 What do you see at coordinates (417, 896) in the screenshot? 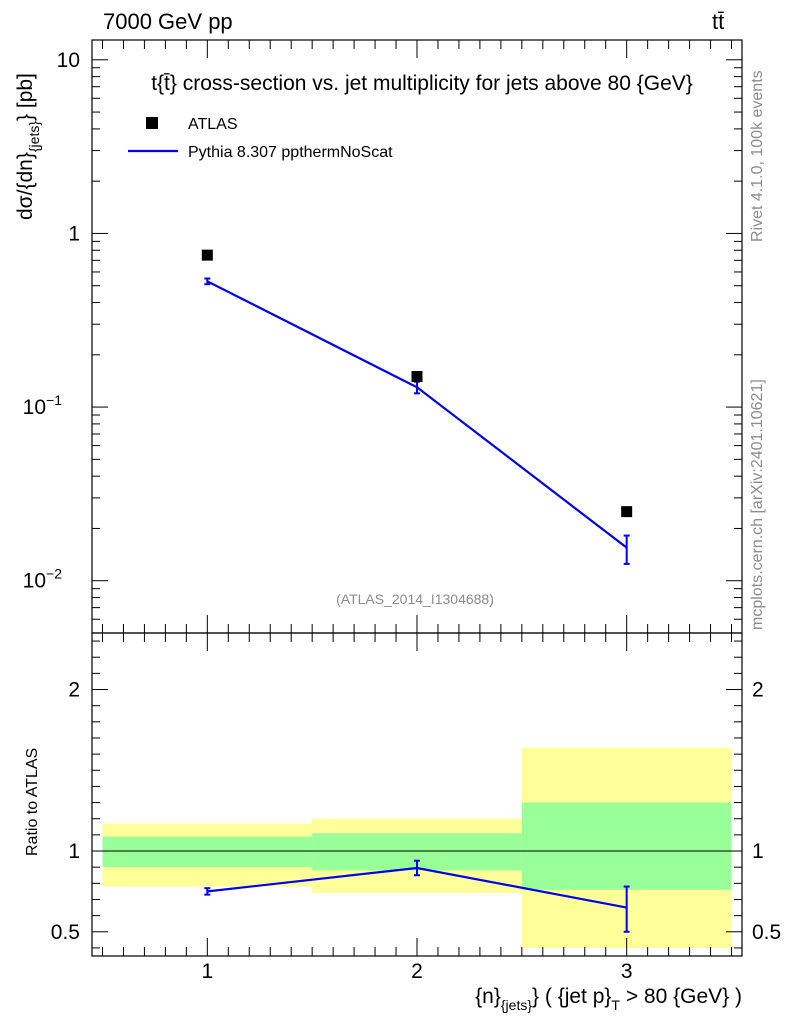
I see `ratio-data-layer` at bounding box center [417, 896].